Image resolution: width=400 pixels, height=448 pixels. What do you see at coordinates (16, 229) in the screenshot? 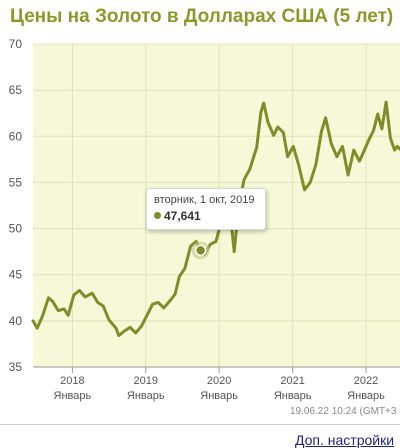
I see `y-tick-label-50: 50` at bounding box center [16, 229].